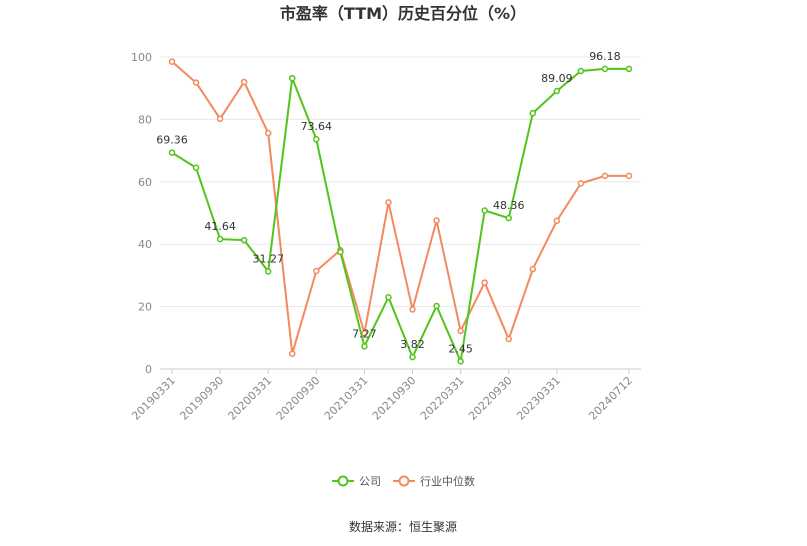 The image size is (807, 546). What do you see at coordinates (356, 481) in the screenshot?
I see `legend-item-0: 公司` at bounding box center [356, 481].